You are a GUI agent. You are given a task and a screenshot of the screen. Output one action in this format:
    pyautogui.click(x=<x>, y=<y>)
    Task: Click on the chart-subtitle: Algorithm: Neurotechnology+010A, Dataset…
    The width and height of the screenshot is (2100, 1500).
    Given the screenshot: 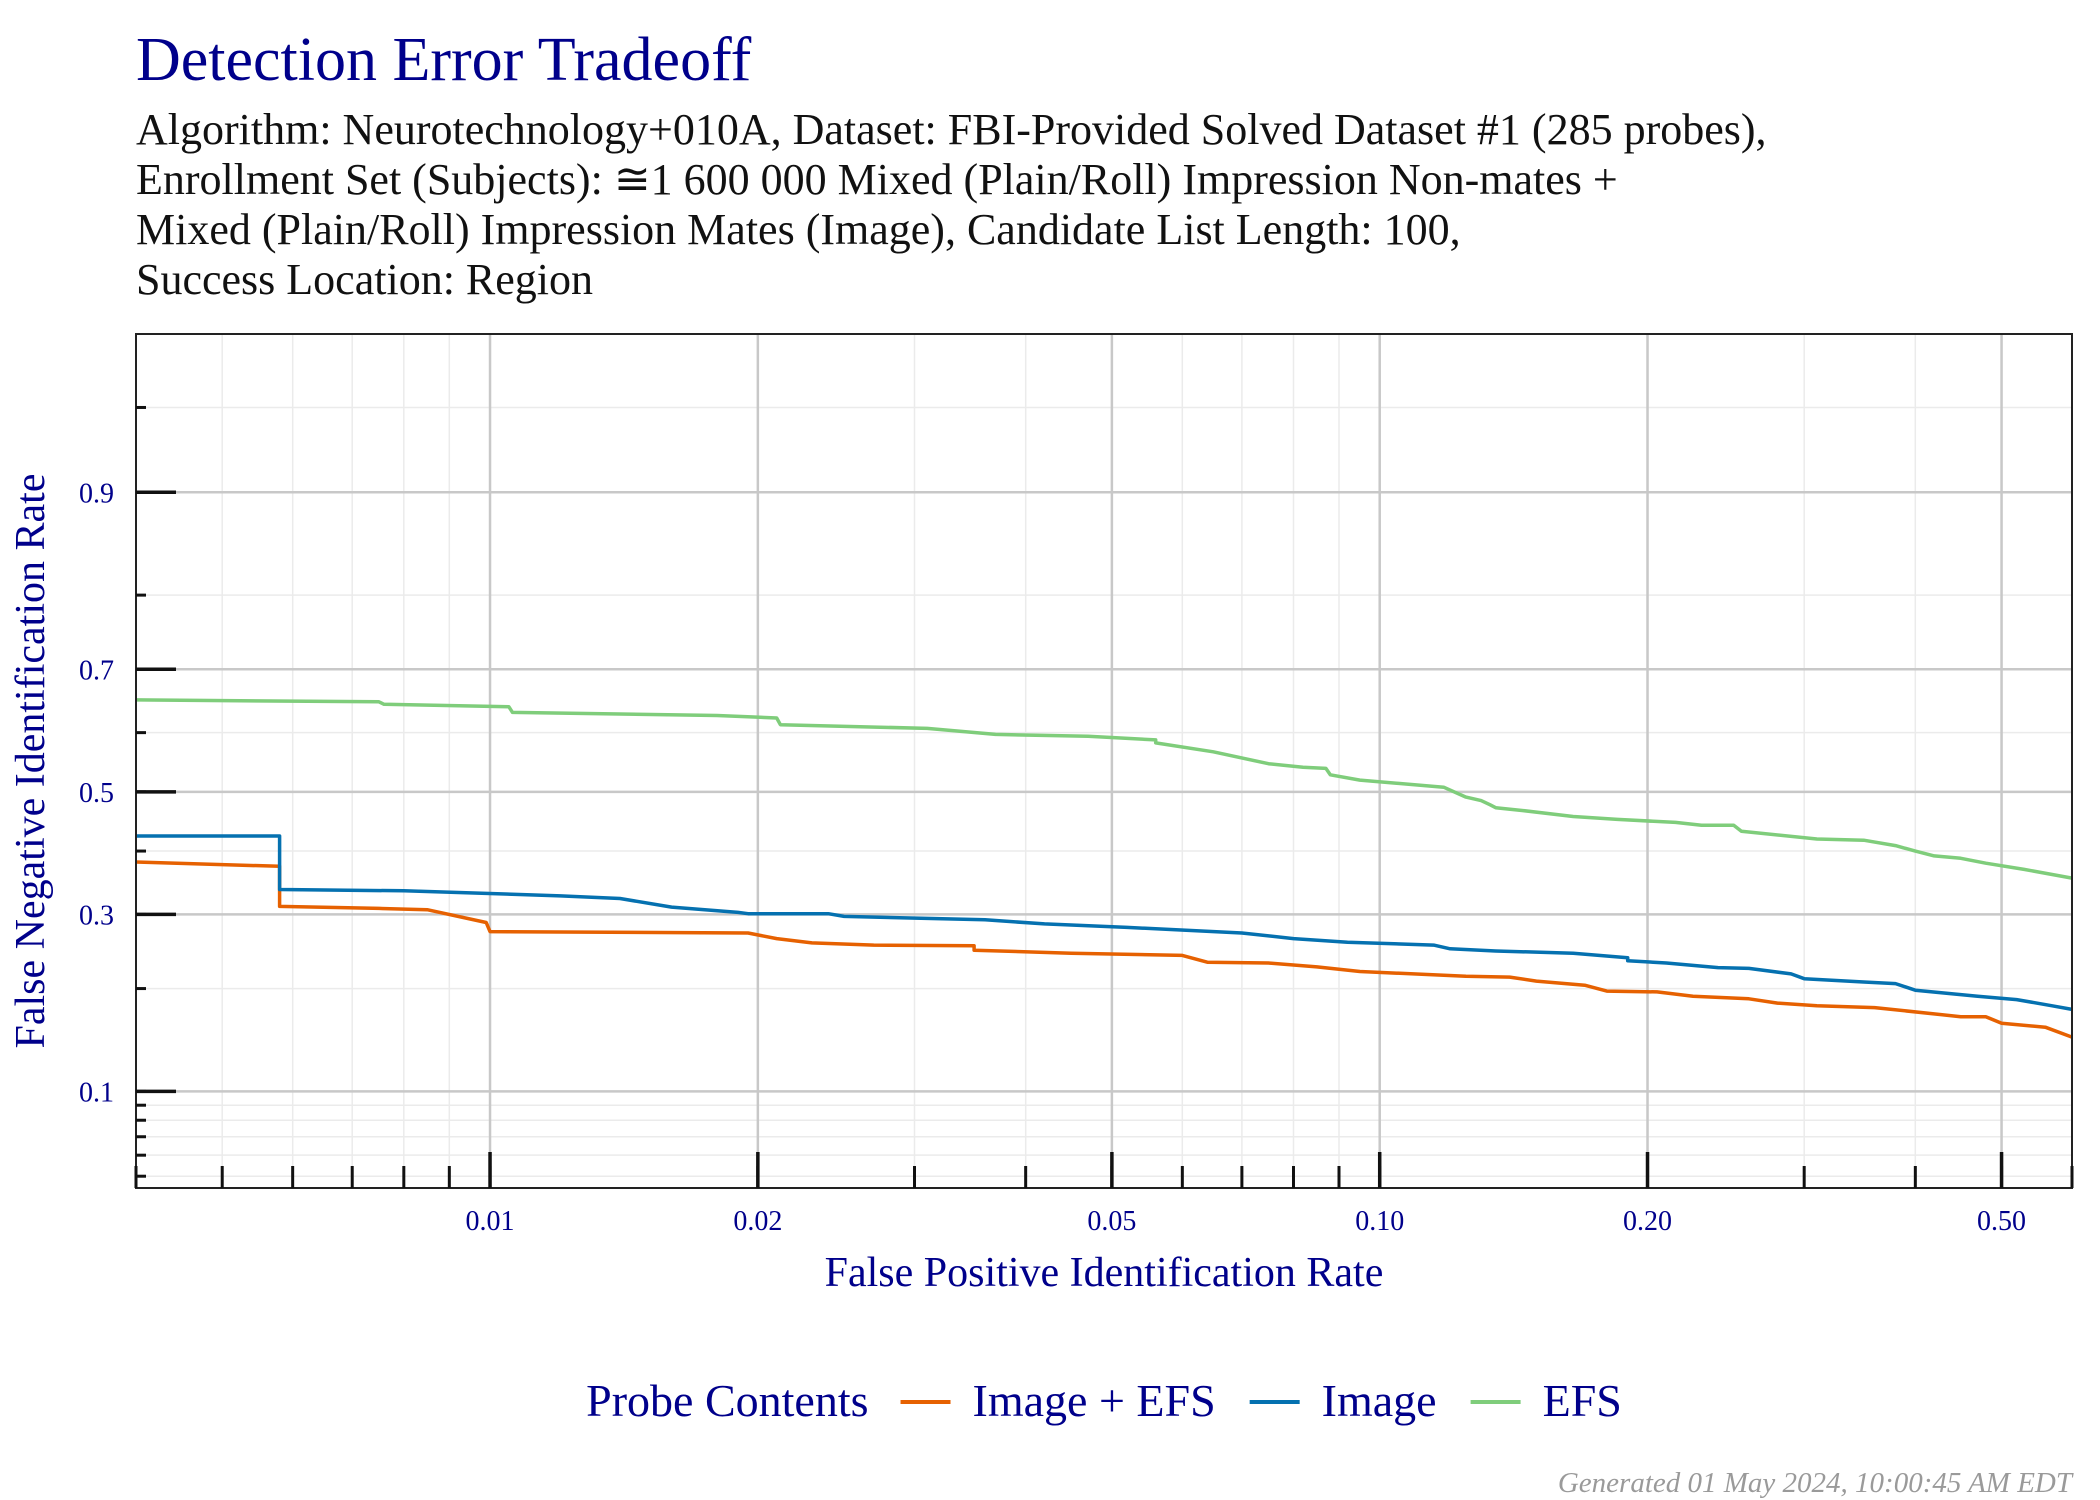 What is the action you would take?
    pyautogui.click(x=951, y=204)
    